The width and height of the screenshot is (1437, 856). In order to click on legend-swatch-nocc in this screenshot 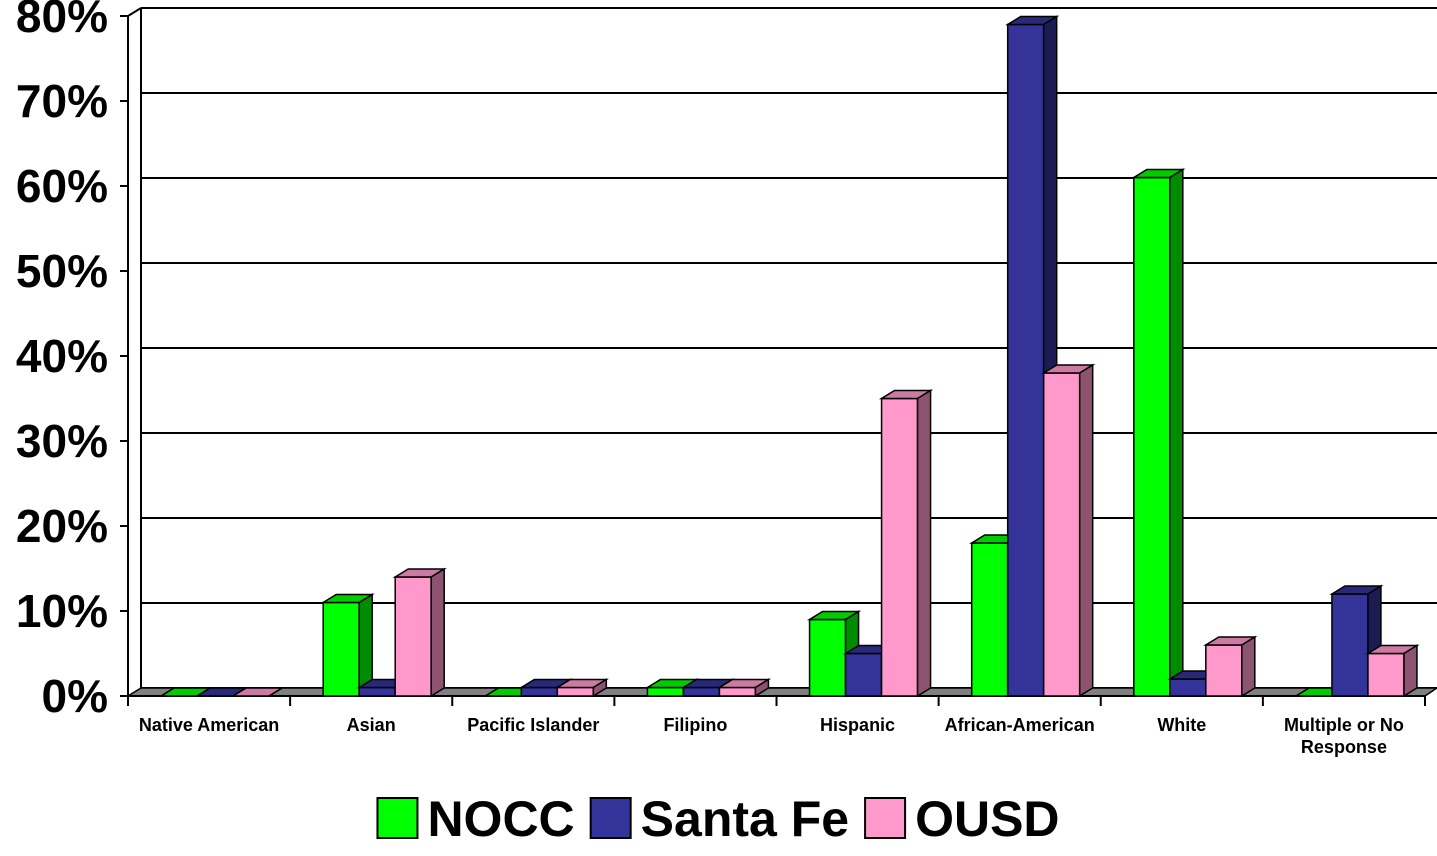, I will do `click(397, 818)`.